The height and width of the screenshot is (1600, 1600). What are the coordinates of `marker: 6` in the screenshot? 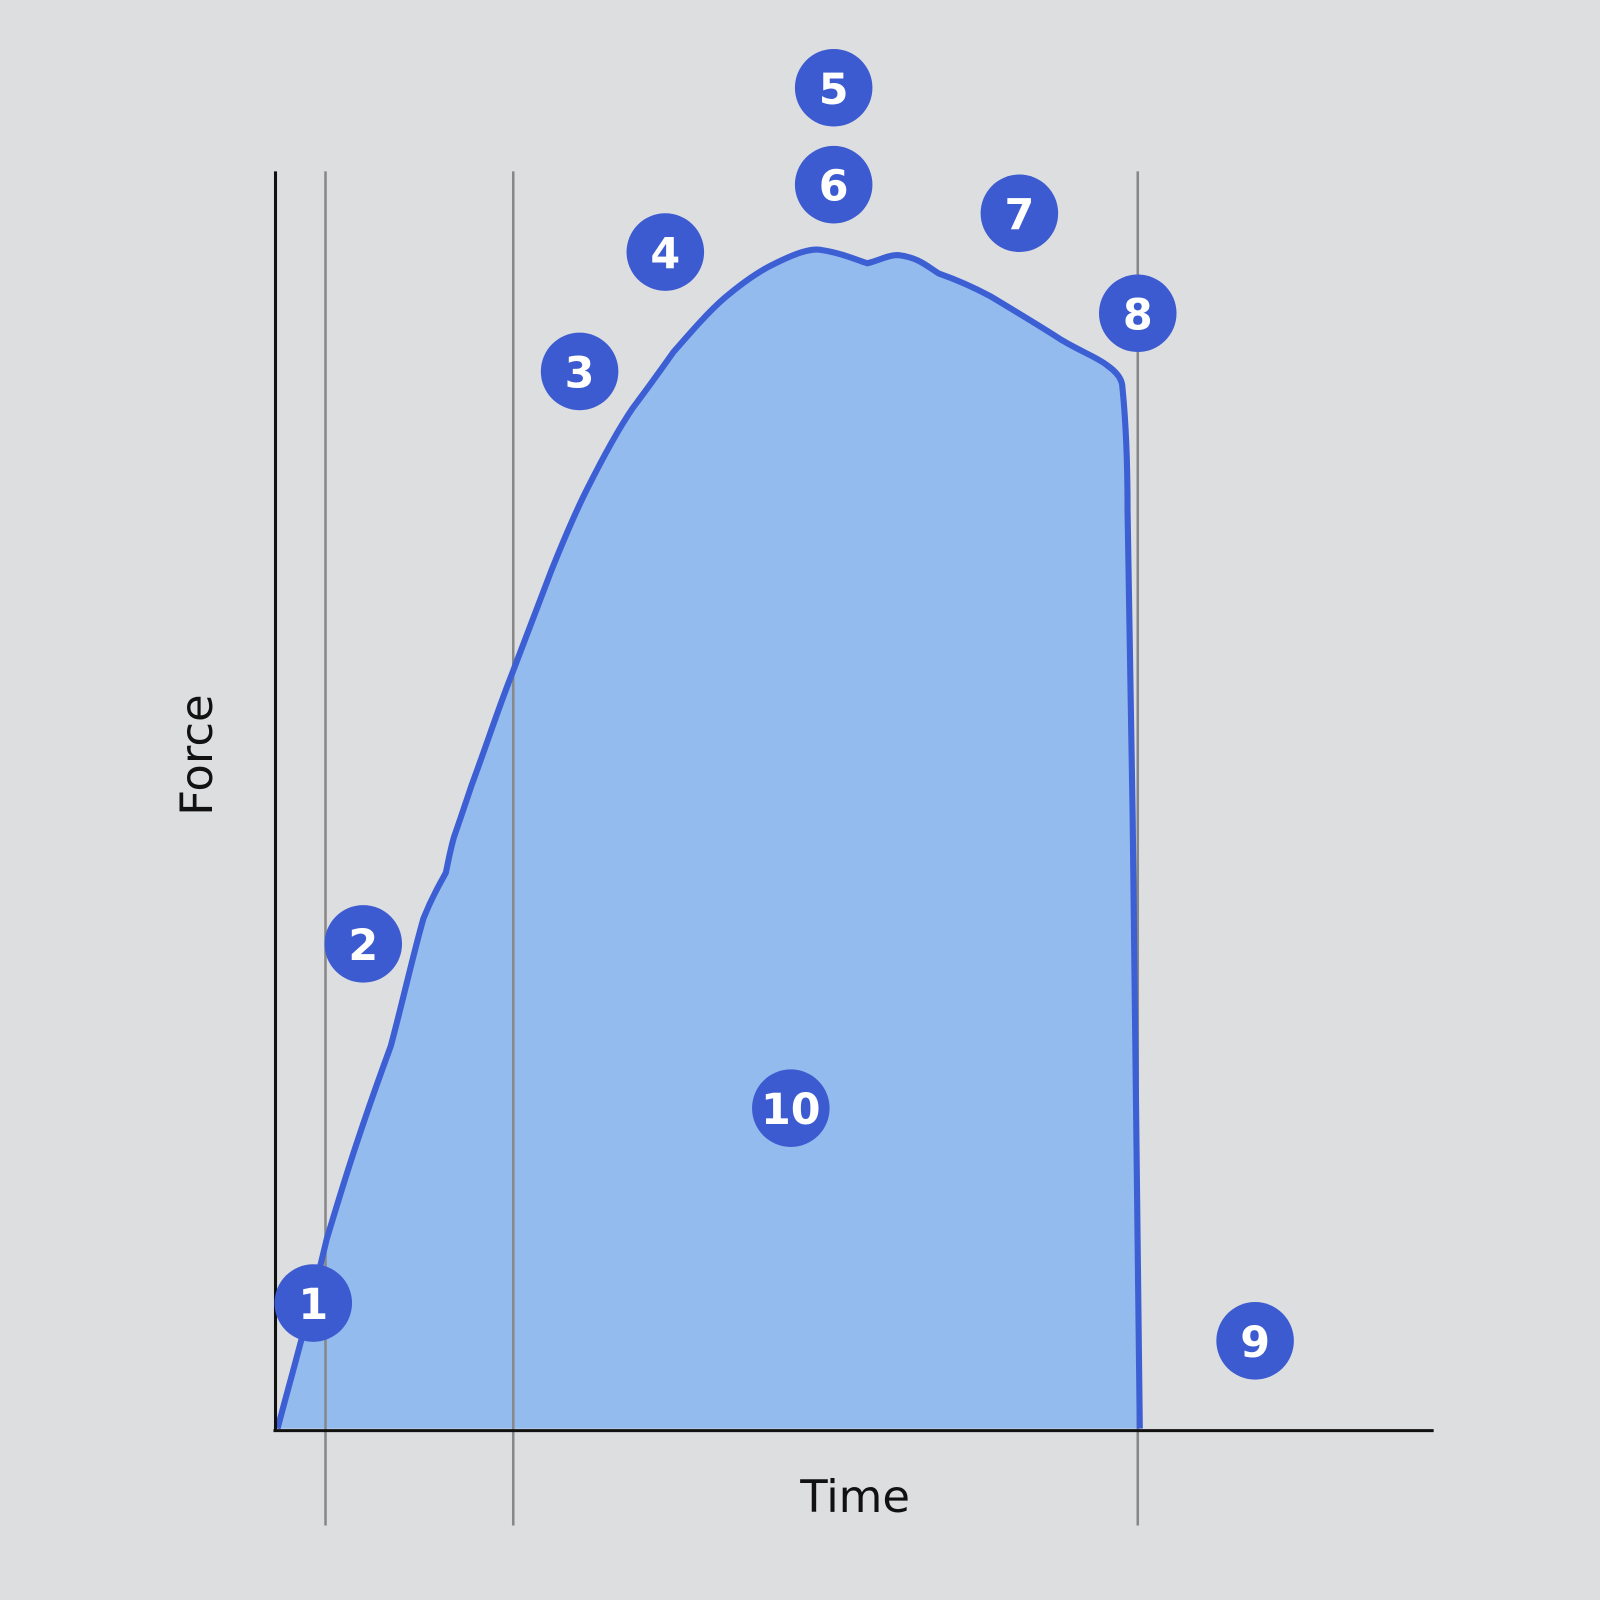 It's located at (833, 184).